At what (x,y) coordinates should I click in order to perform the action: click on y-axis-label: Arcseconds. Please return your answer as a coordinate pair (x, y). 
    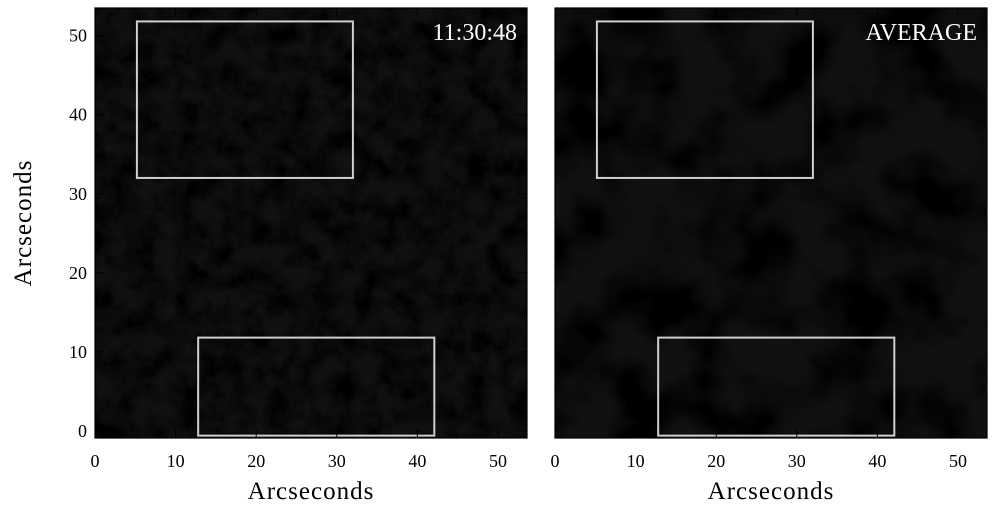
    Looking at the image, I should click on (23, 223).